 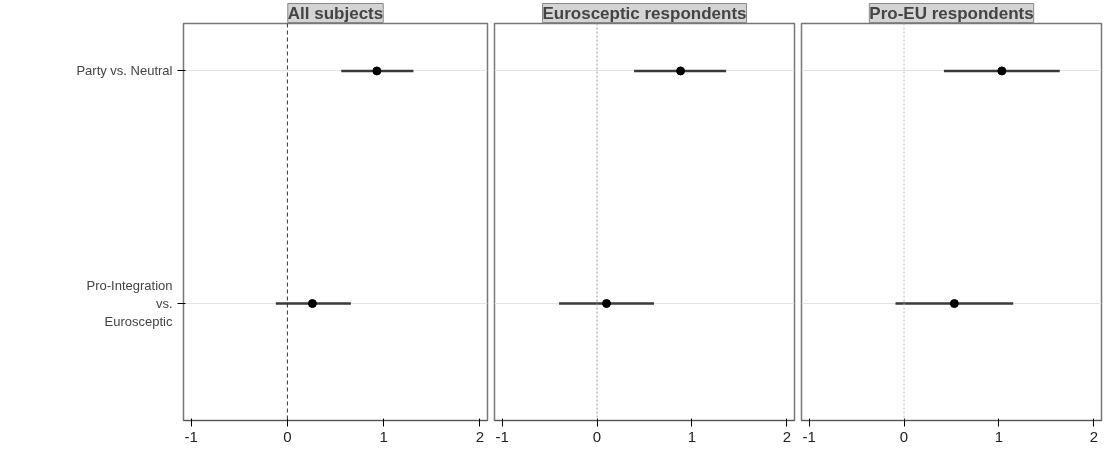 What do you see at coordinates (951, 13) in the screenshot?
I see `chart-title: Pro-EU respondents` at bounding box center [951, 13].